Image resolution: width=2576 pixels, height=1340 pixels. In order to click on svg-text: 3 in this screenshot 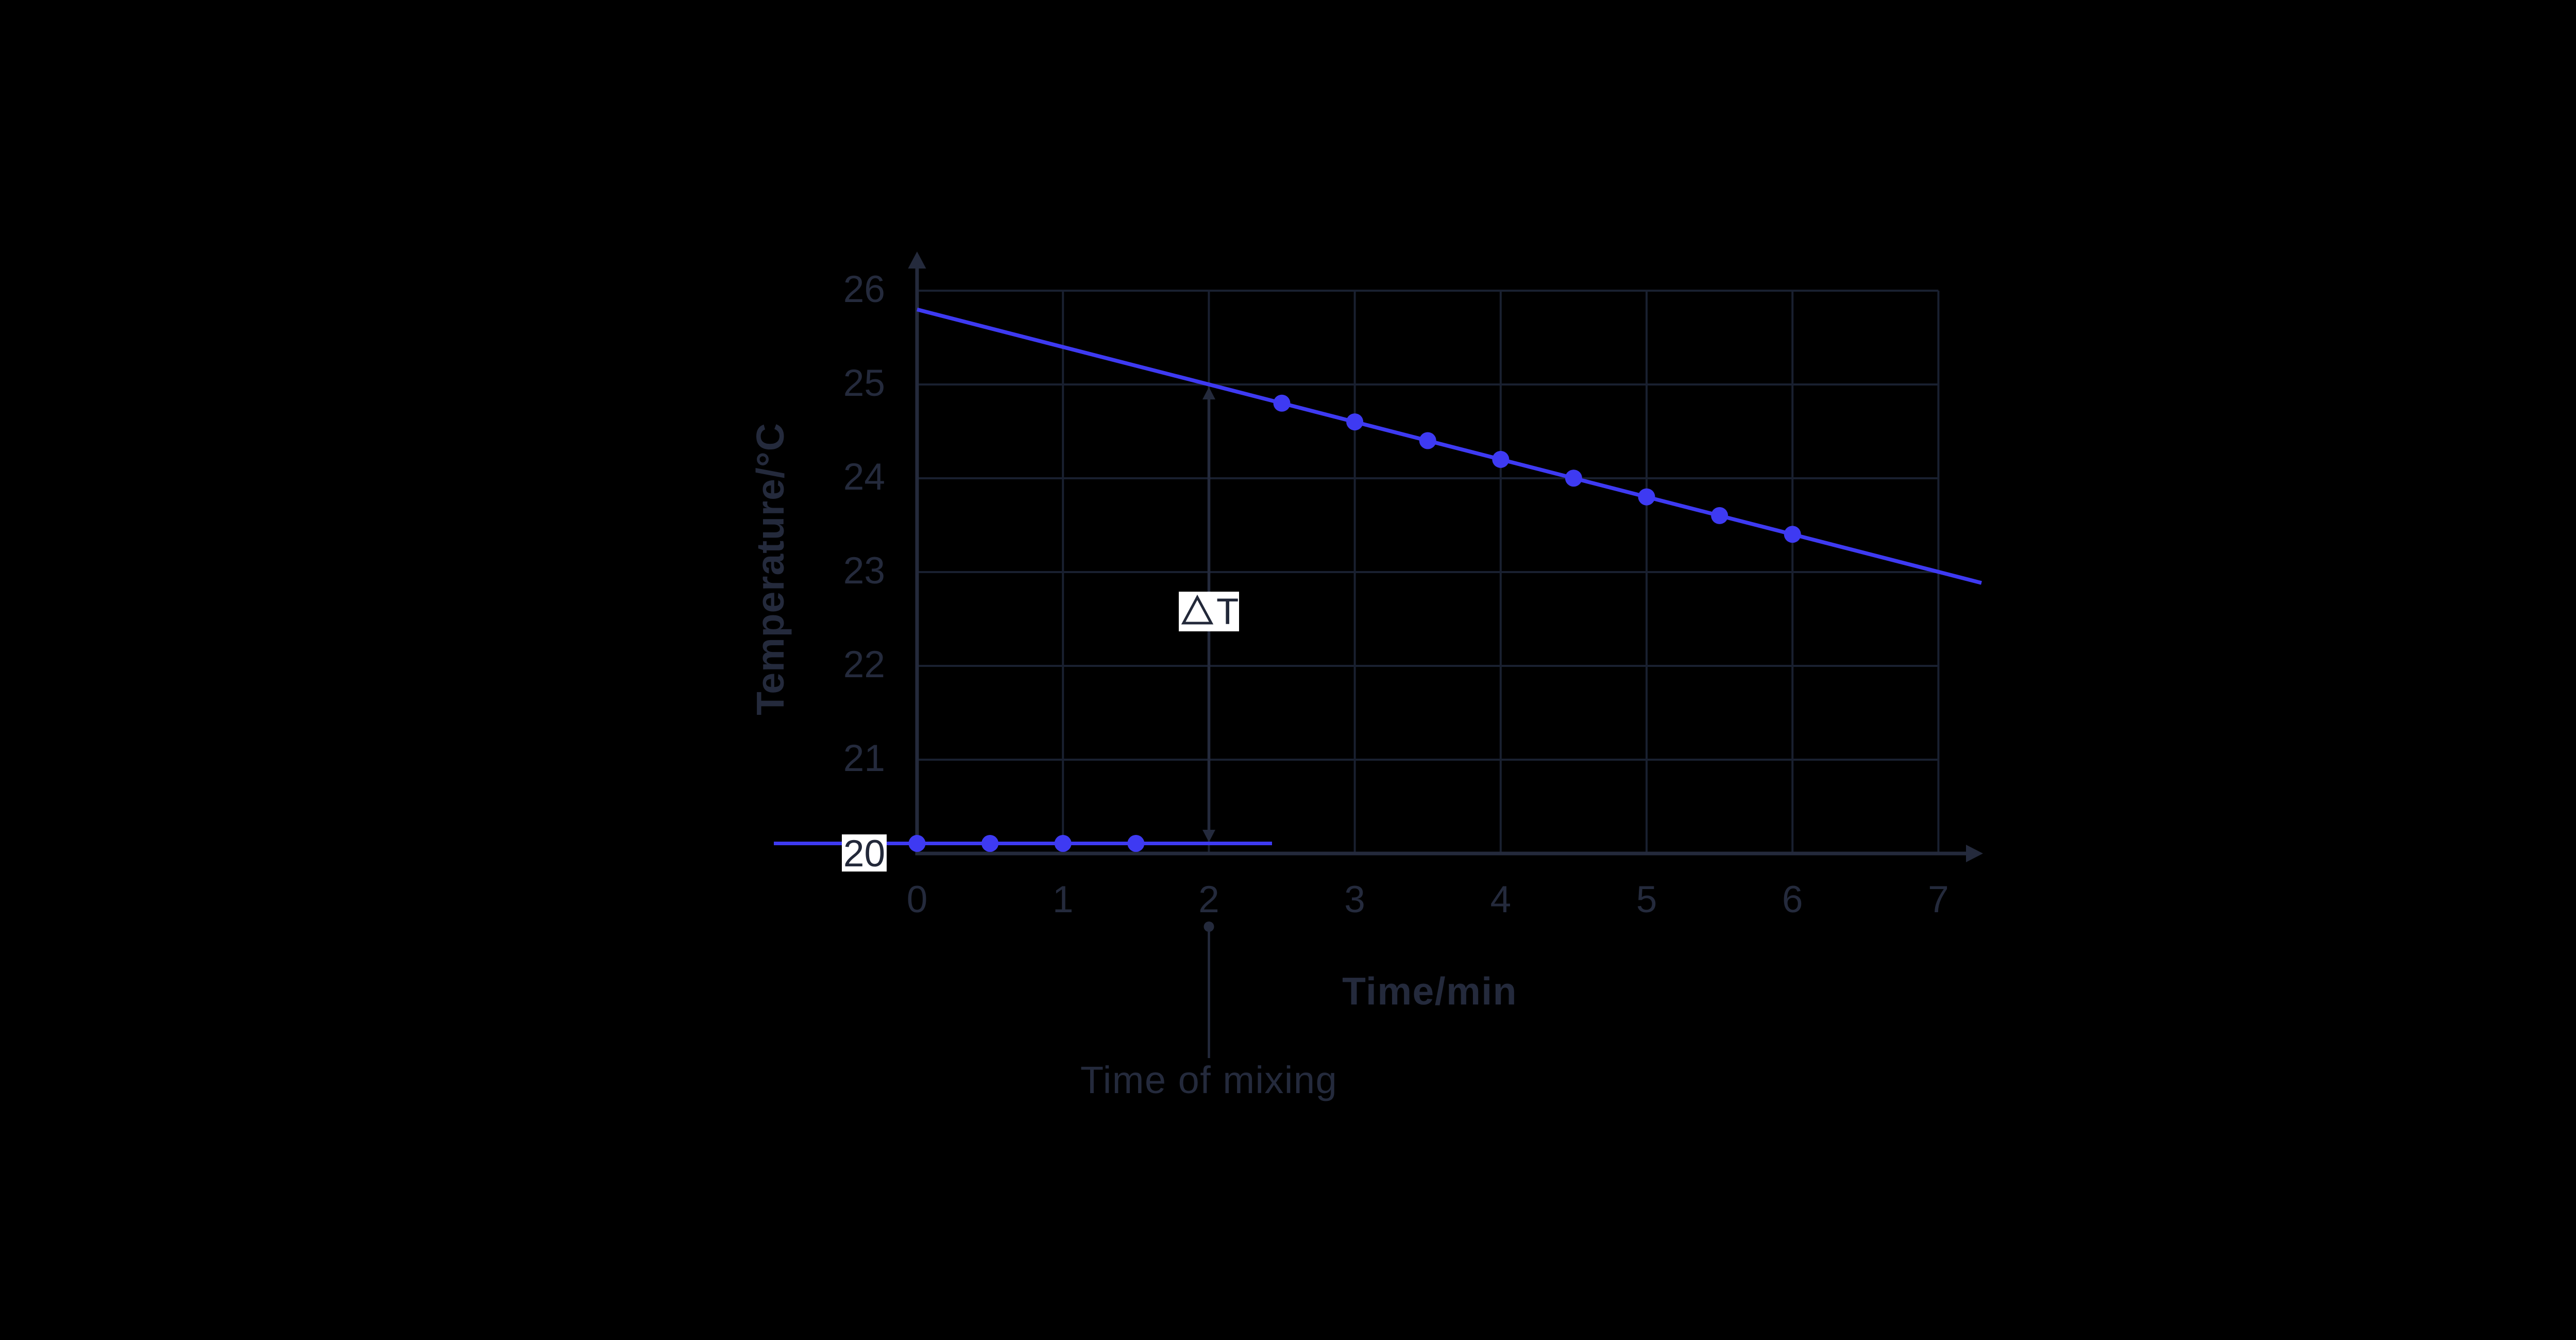, I will do `click(1354, 899)`.